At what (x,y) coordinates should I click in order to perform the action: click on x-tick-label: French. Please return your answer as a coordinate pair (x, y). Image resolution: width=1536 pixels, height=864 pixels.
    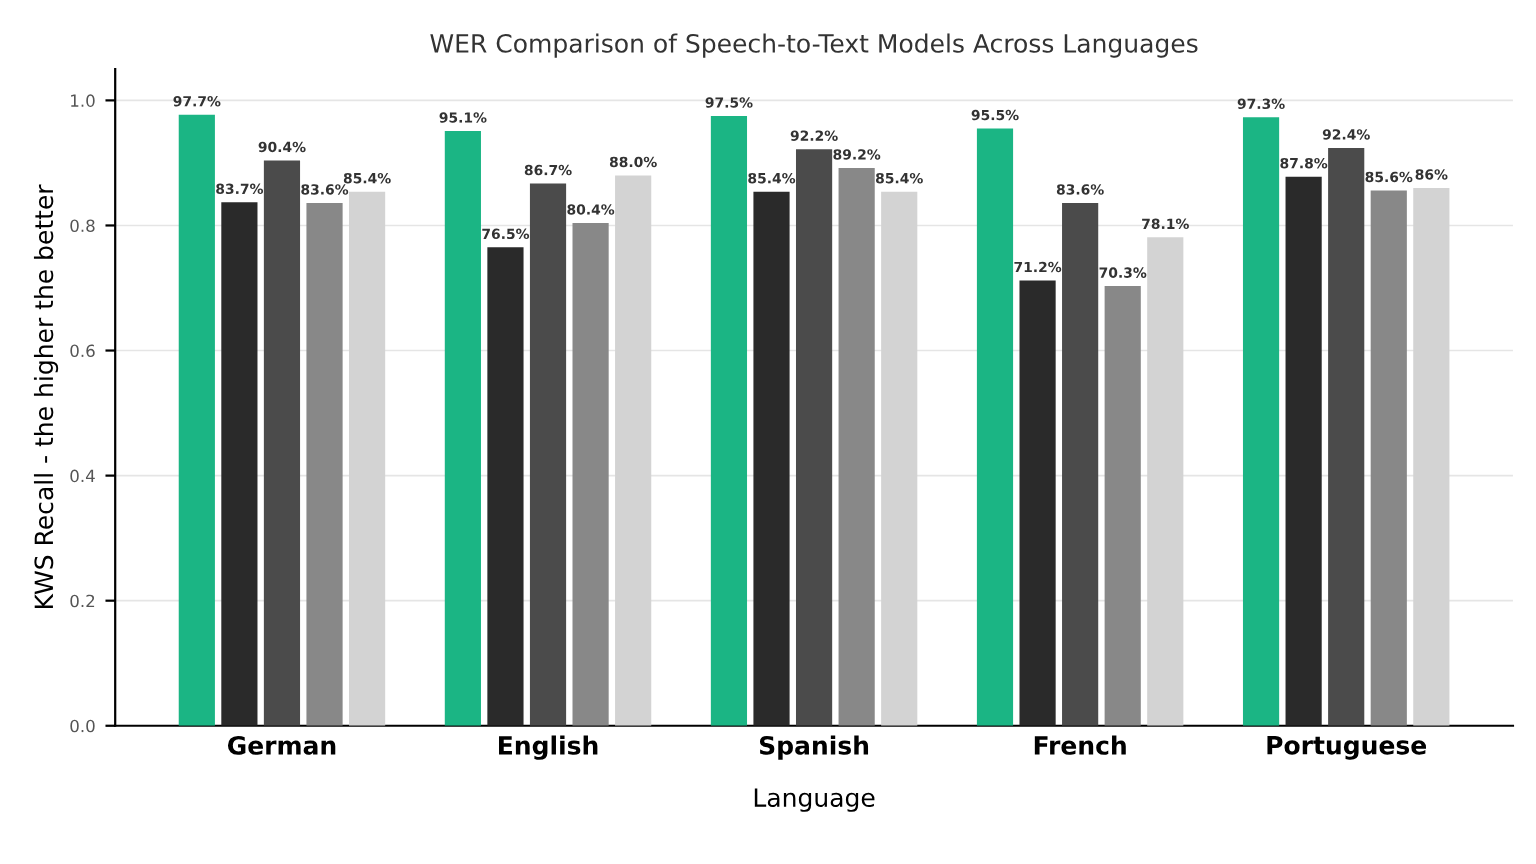
    Looking at the image, I should click on (1080, 745).